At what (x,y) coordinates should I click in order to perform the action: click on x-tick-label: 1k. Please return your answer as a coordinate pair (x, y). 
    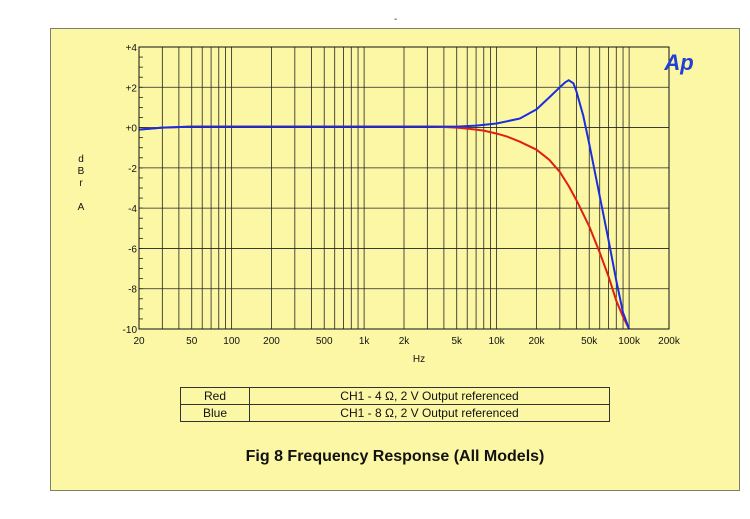
    Looking at the image, I should click on (365, 341).